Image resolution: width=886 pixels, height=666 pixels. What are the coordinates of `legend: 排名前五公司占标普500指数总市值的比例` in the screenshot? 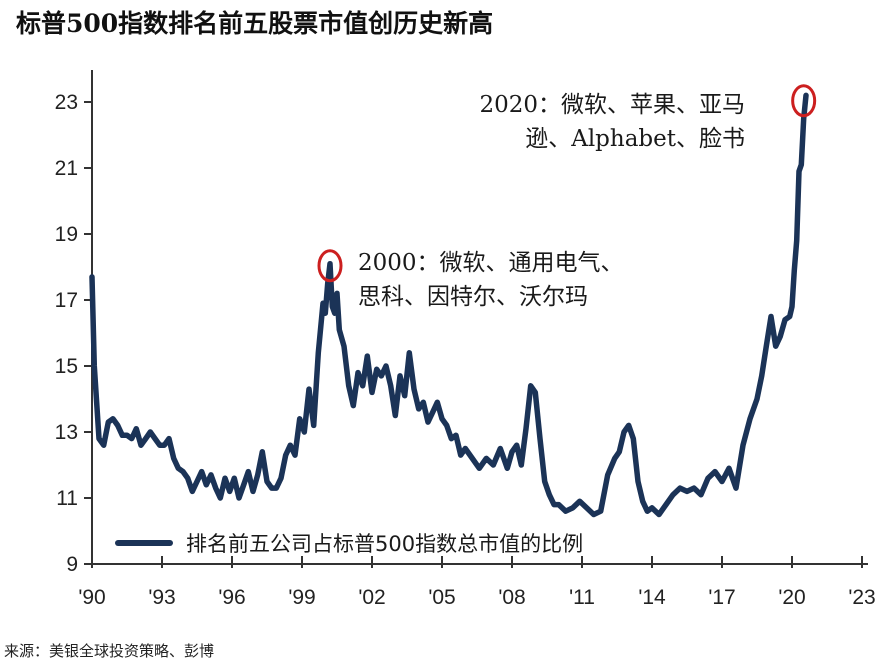 It's located at (349, 544).